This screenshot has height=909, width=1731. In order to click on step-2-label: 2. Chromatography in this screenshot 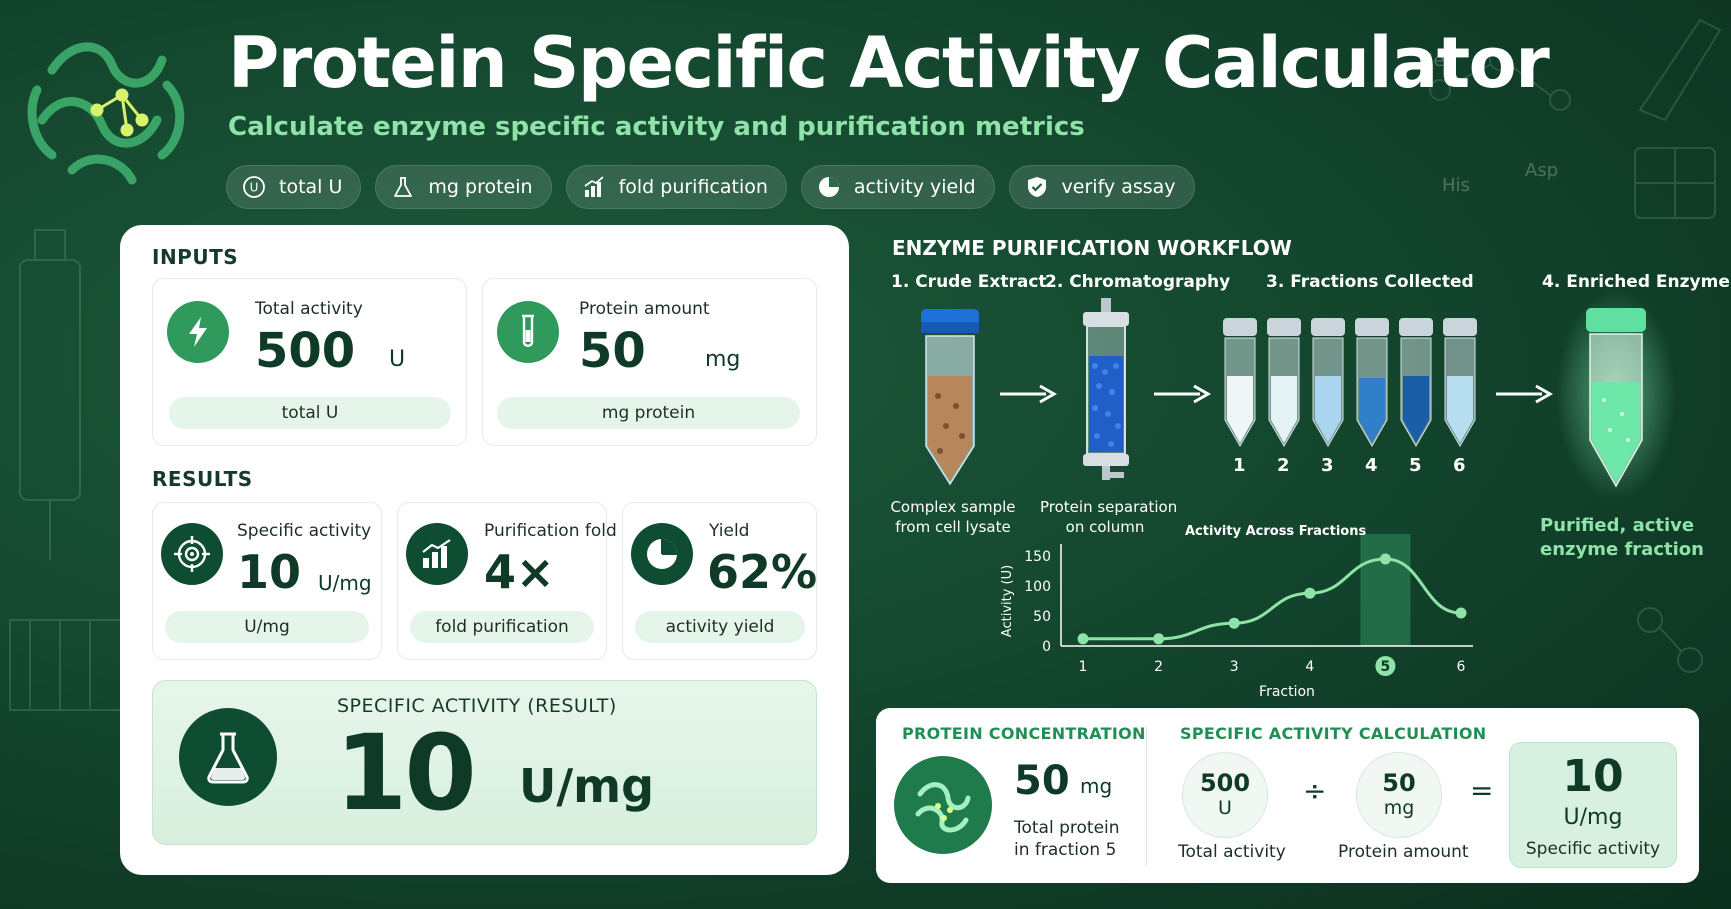, I will do `click(1138, 282)`.